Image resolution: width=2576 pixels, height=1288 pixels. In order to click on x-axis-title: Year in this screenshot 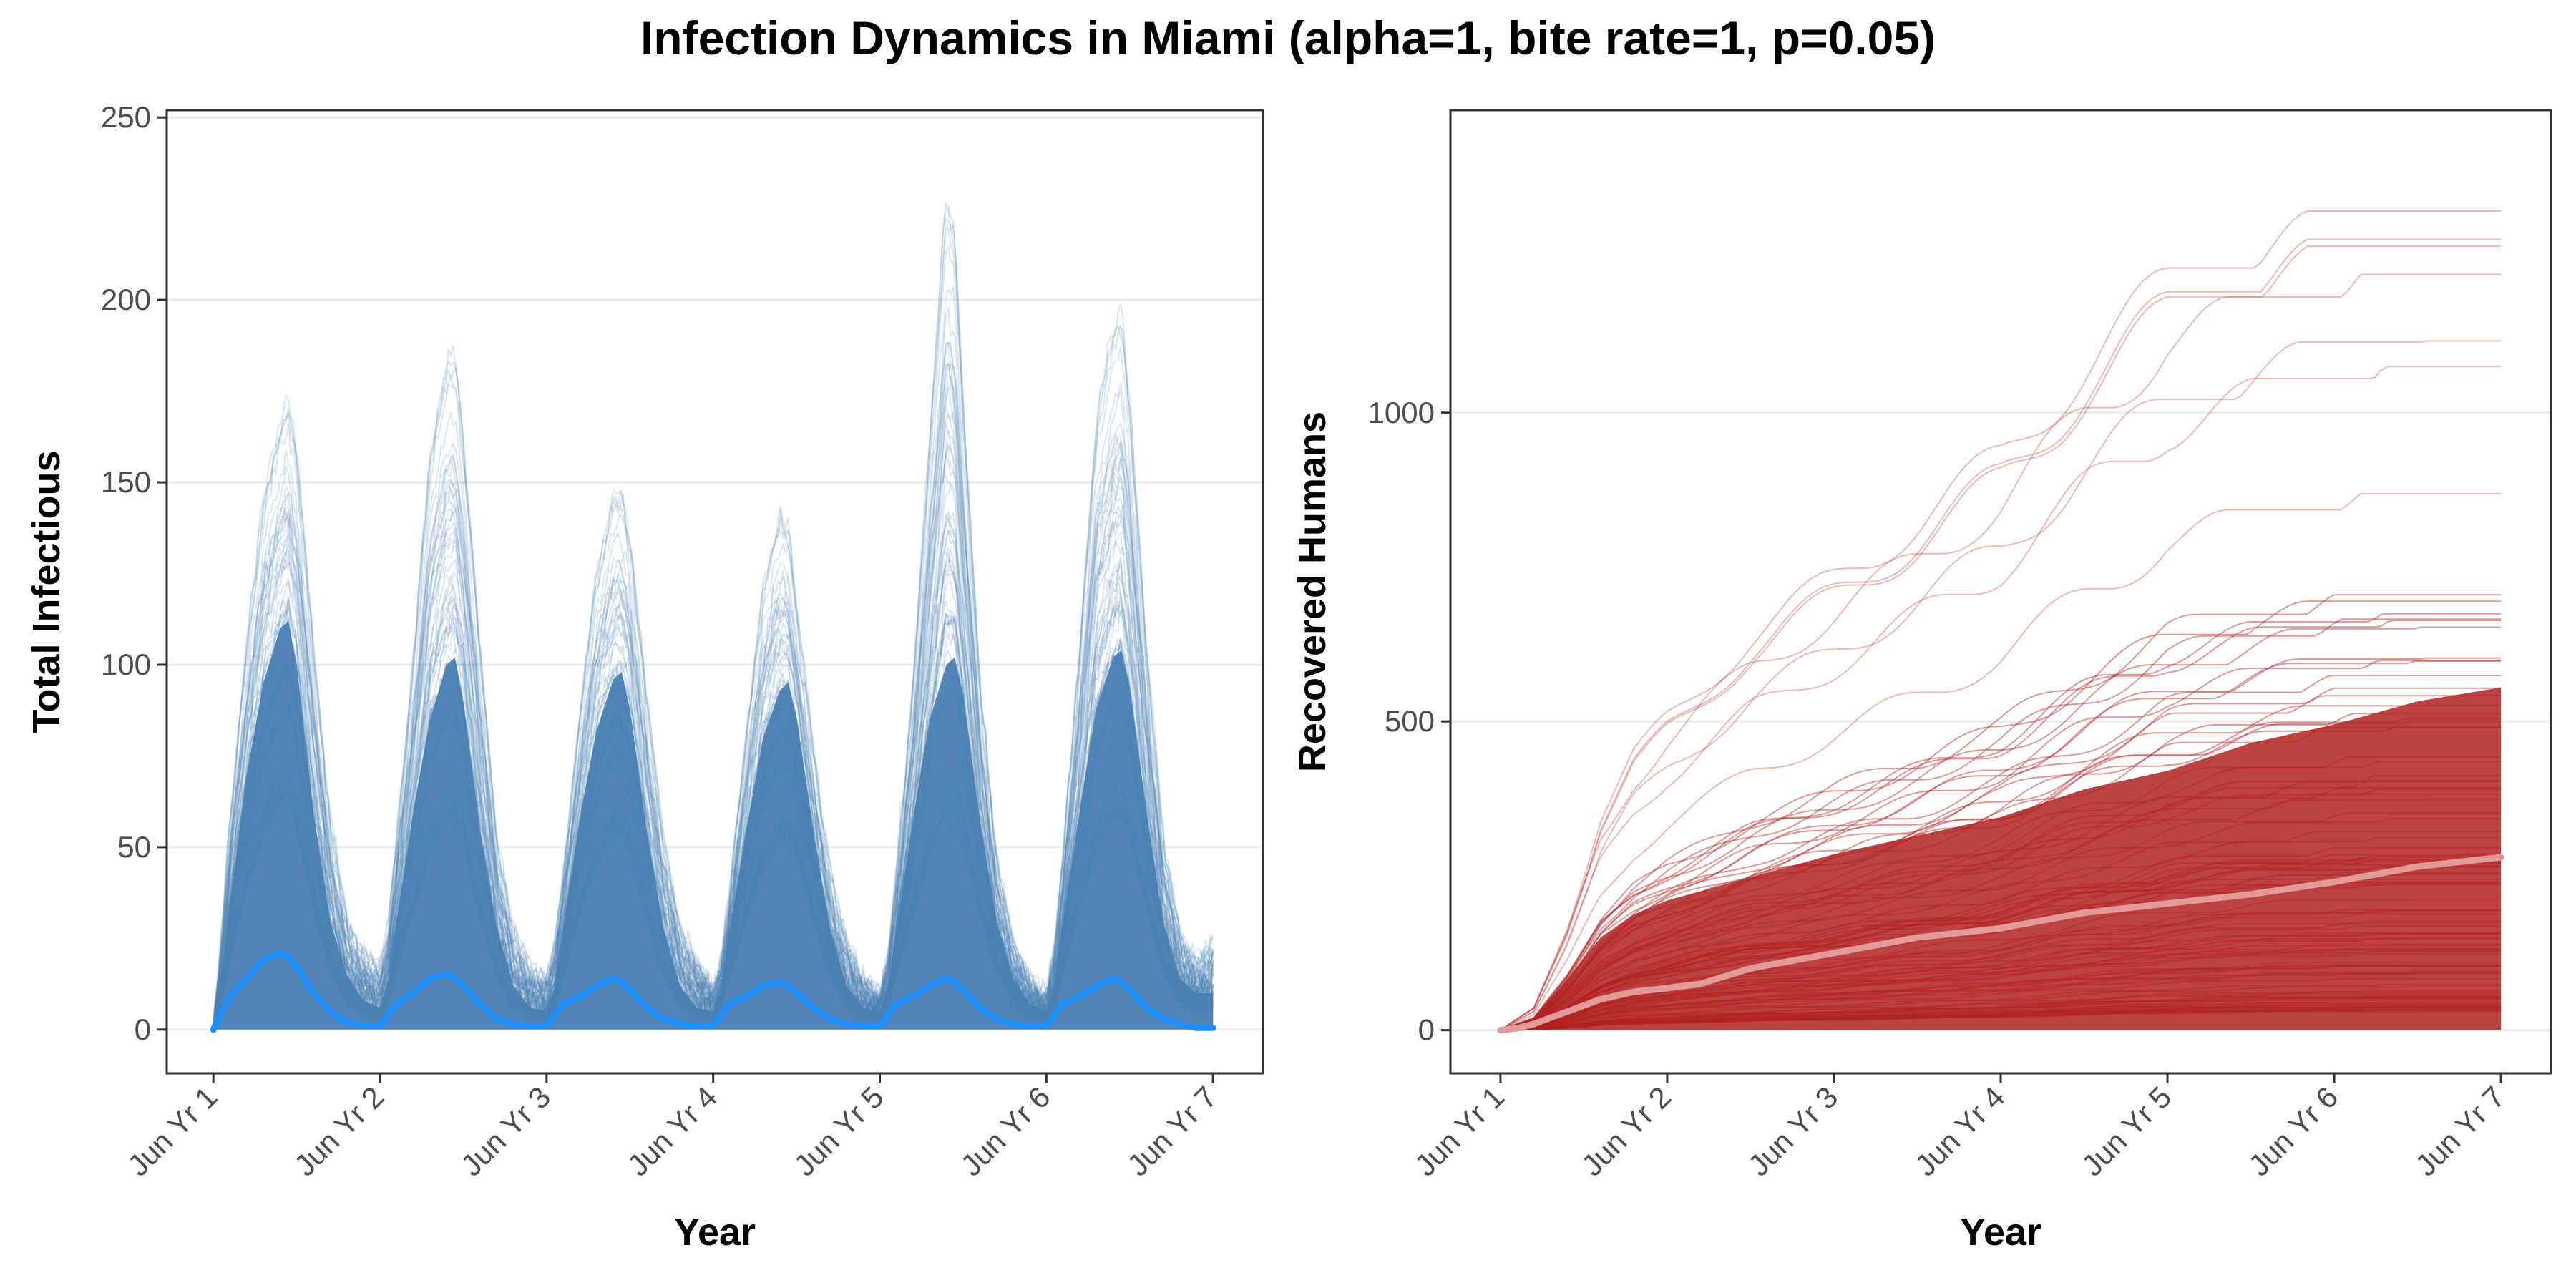, I will do `click(715, 1232)`.